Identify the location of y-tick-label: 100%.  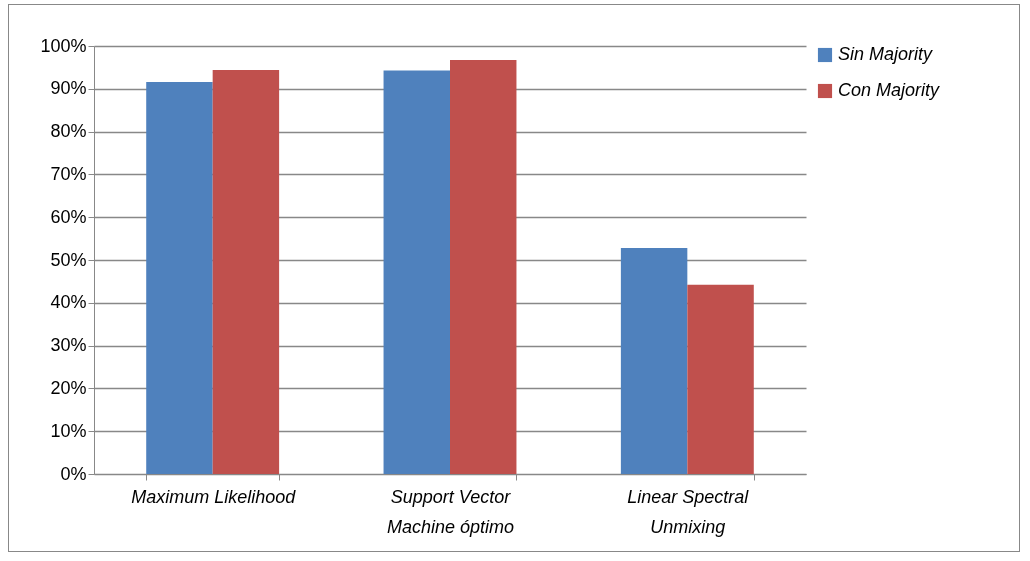
(63, 45).